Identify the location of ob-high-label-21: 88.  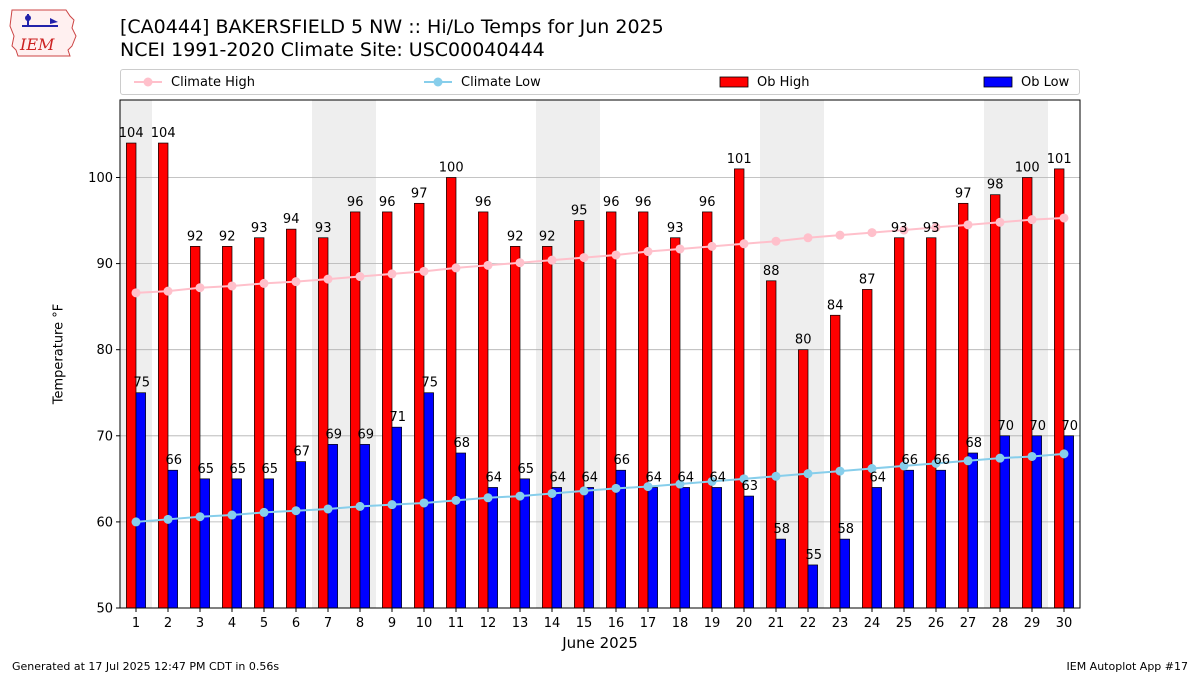
(771, 271).